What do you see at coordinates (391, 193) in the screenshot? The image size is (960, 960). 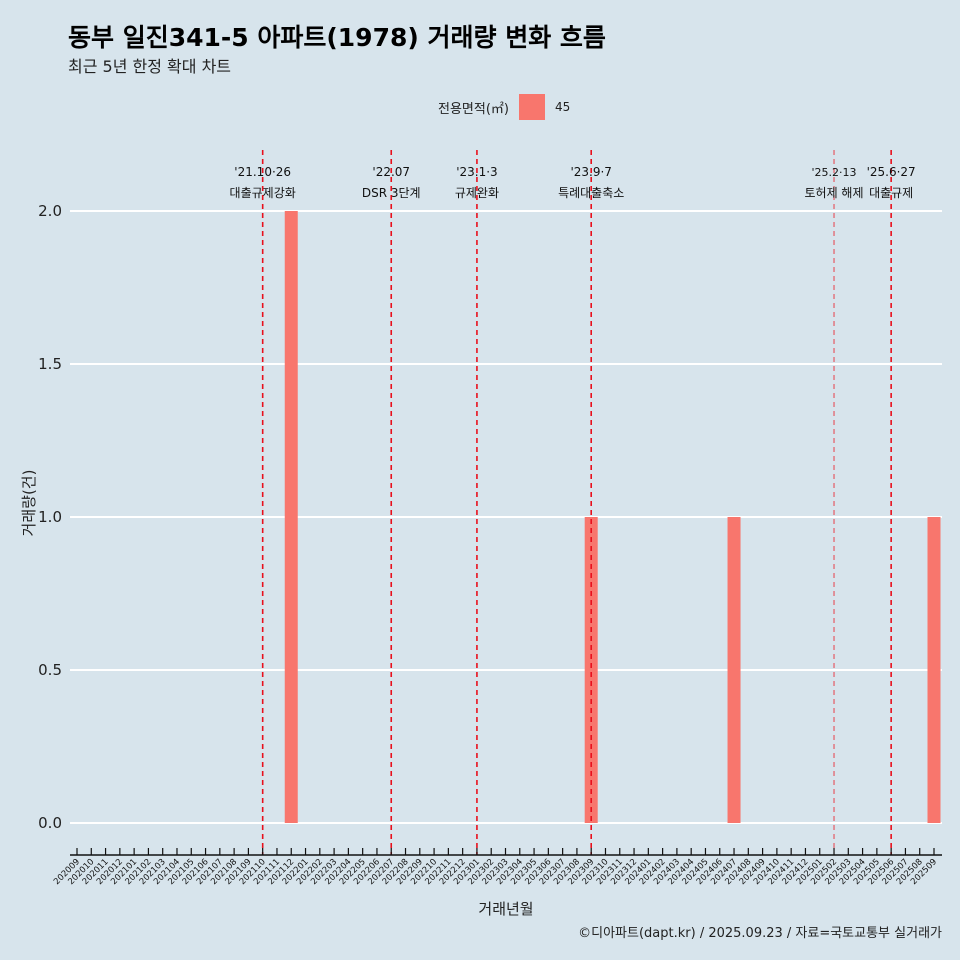 I see `event-label: DSR 3단계` at bounding box center [391, 193].